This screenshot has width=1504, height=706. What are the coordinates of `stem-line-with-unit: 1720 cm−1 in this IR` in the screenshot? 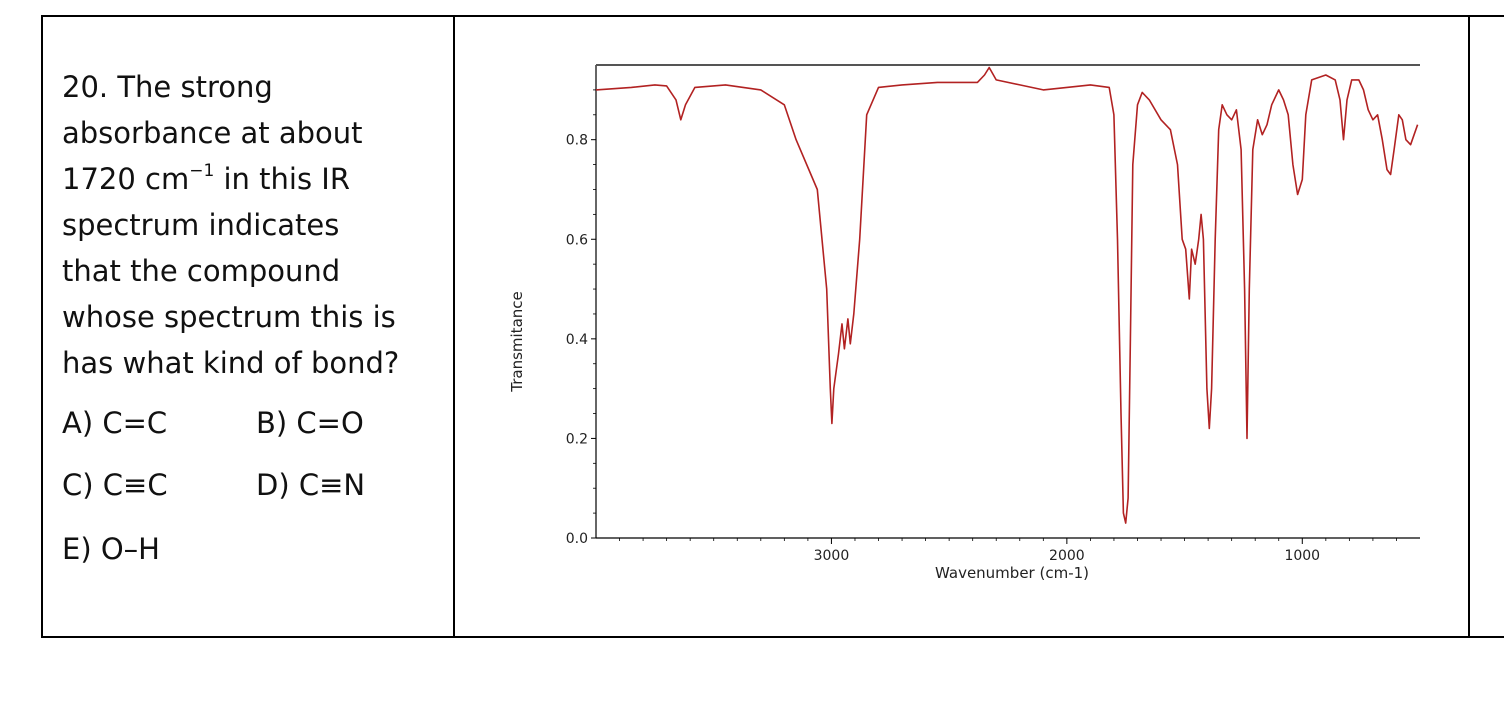 It's located at (252, 179).